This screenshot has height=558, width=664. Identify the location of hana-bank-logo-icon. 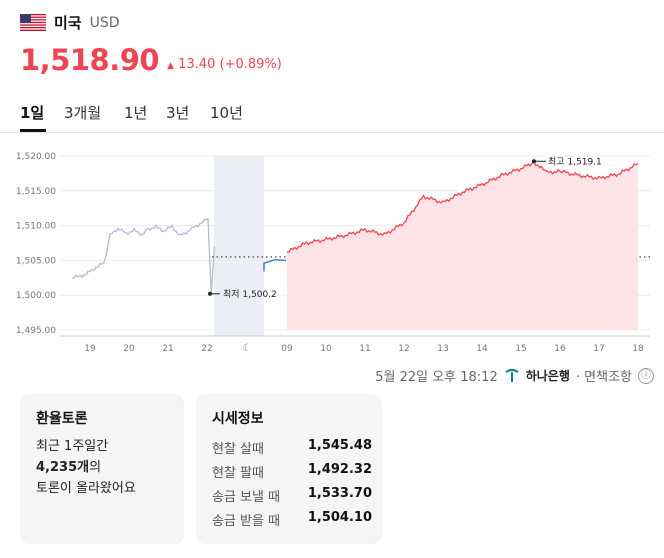
(512, 375).